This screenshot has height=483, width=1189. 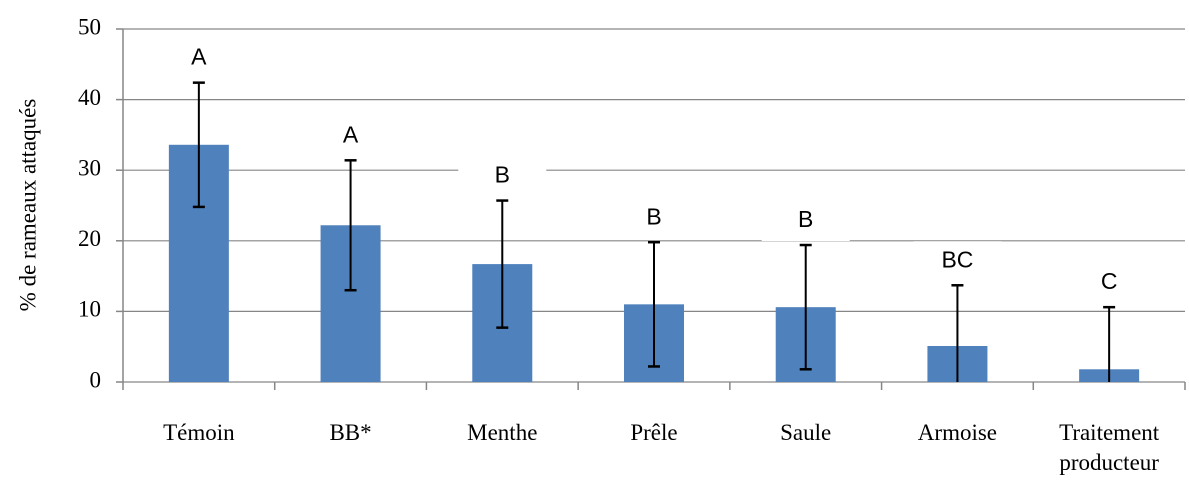 What do you see at coordinates (199, 432) in the screenshot?
I see `x-tick-label: Témoin` at bounding box center [199, 432].